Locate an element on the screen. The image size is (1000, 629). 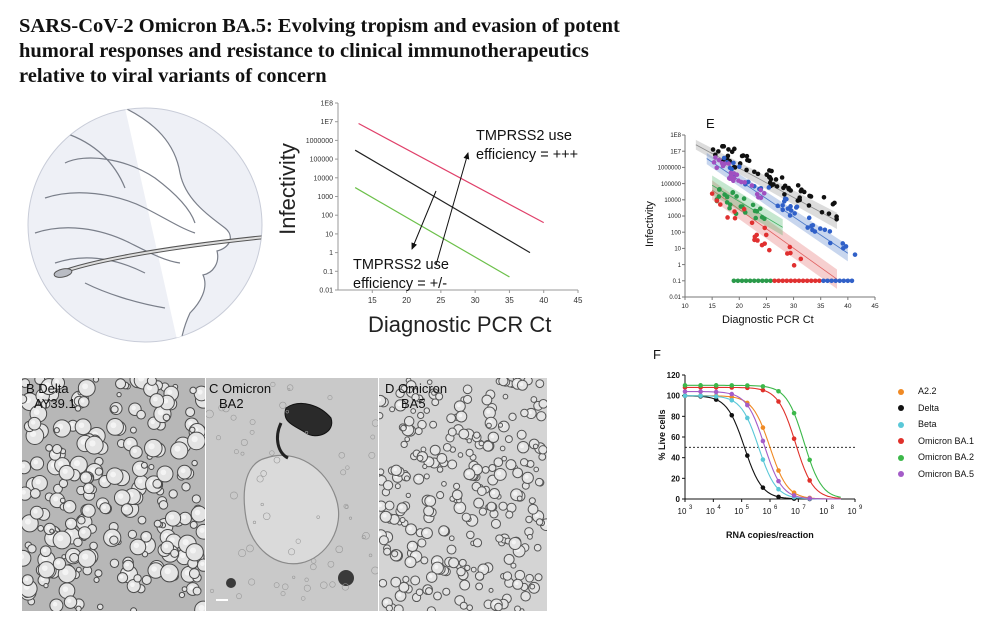
panel-a-x-tick-label: 15 is located at coordinates (372, 300).